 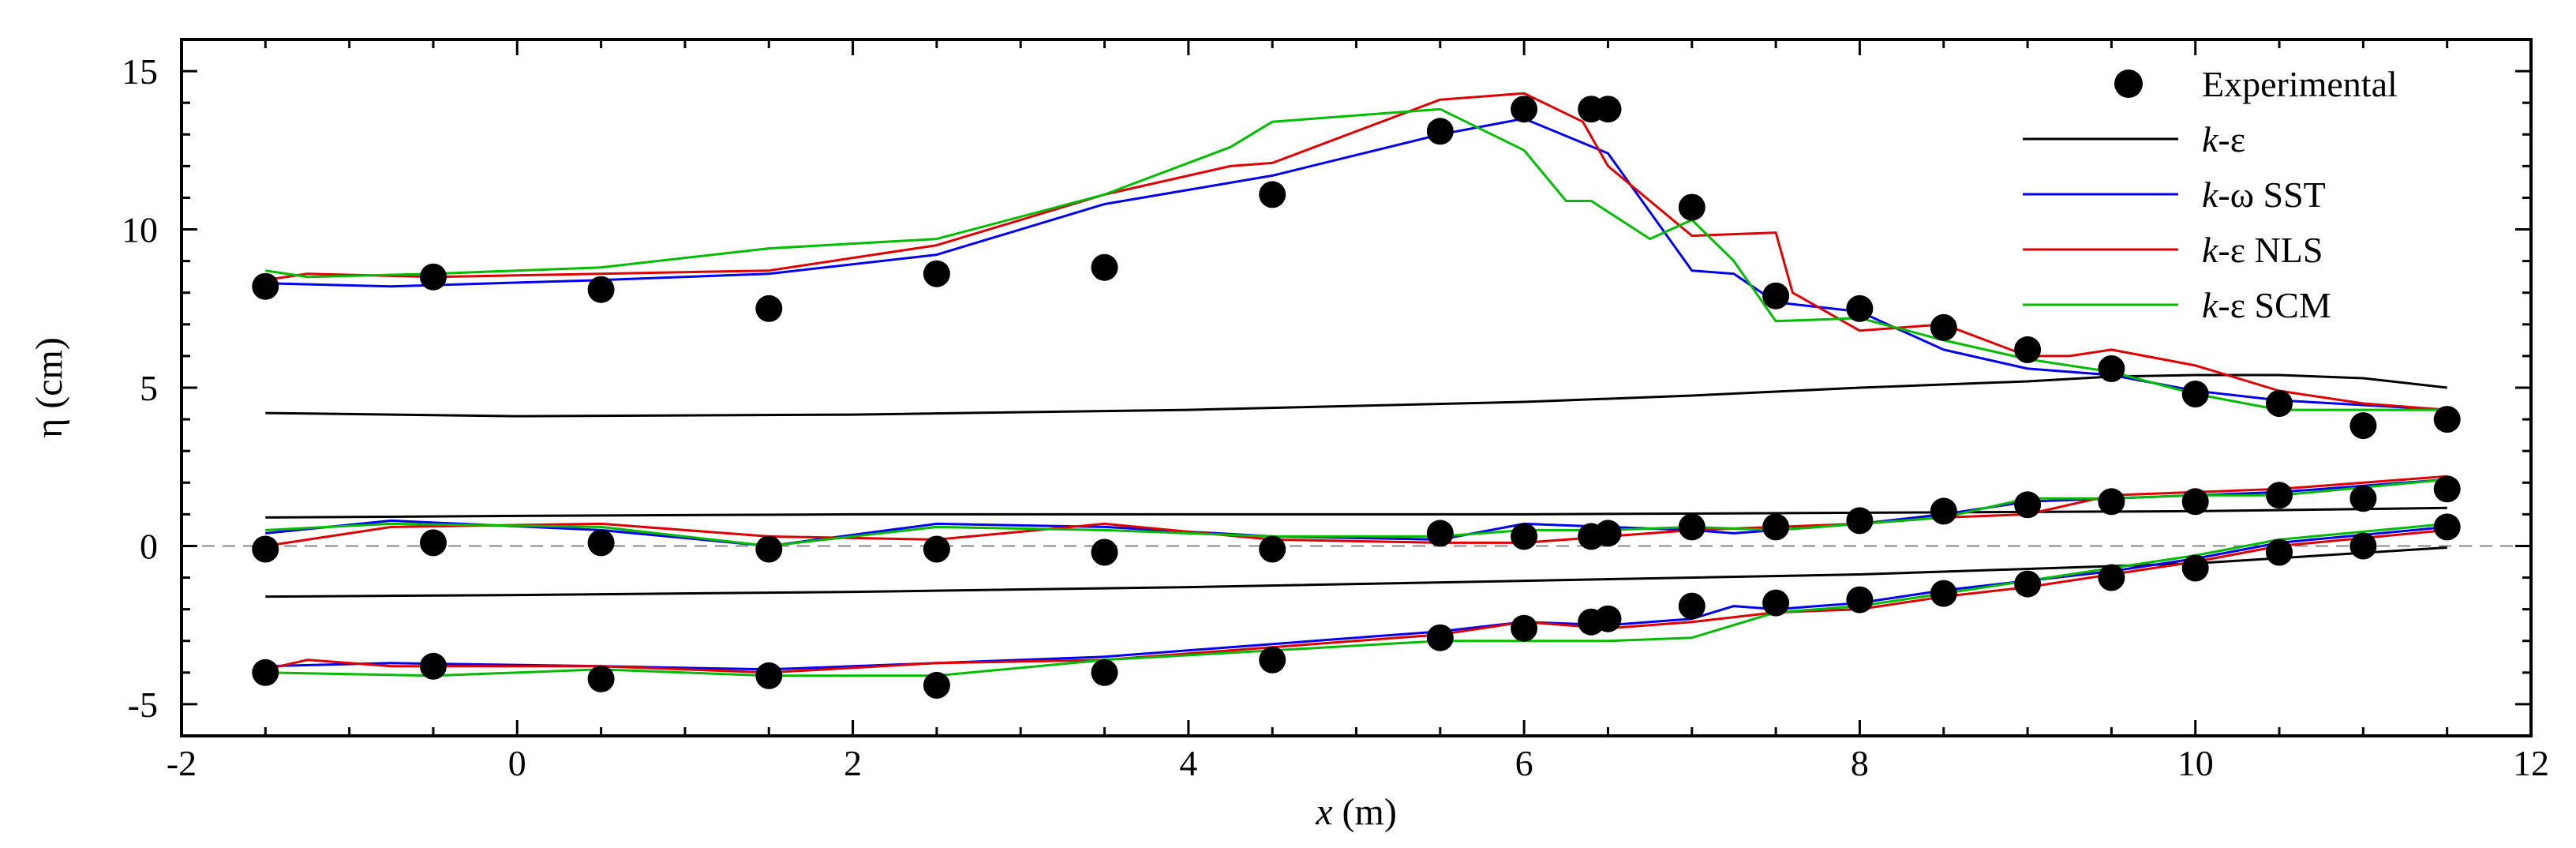 What do you see at coordinates (2300, 84) in the screenshot?
I see `legend-label-experimental: Experimental` at bounding box center [2300, 84].